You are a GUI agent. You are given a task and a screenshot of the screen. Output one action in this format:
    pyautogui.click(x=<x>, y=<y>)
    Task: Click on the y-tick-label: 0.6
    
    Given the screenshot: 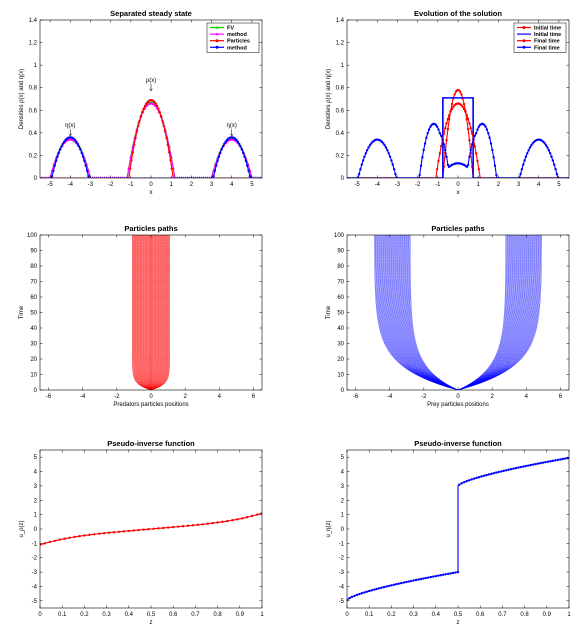 What is the action you would take?
    pyautogui.click(x=33, y=111)
    